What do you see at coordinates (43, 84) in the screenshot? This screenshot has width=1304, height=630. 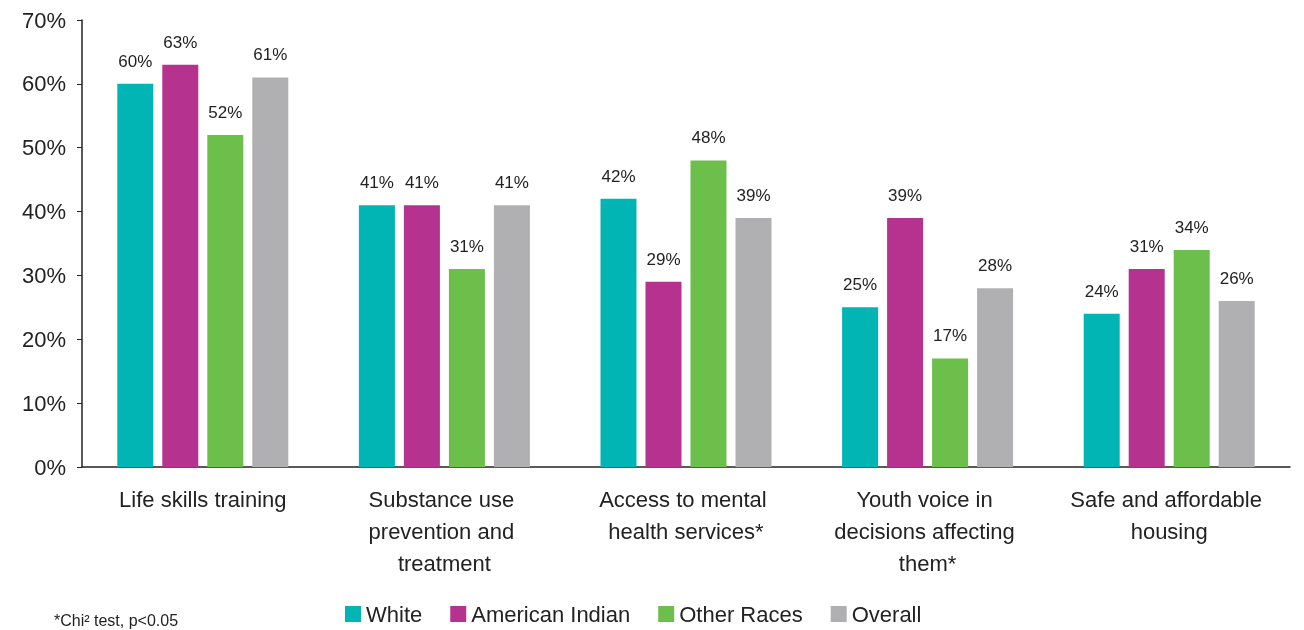 I see `y-tick-label: 60%` at bounding box center [43, 84].